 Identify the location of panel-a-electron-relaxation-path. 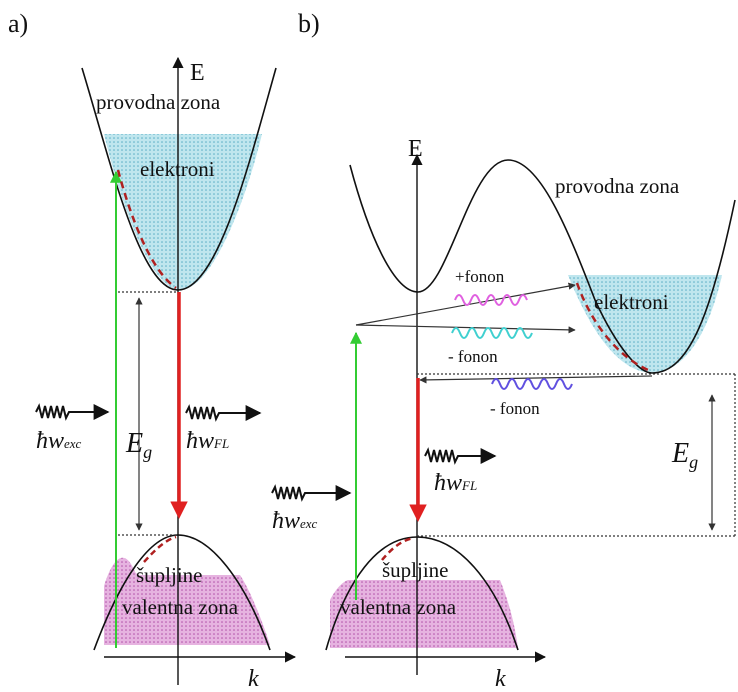
(146, 229).